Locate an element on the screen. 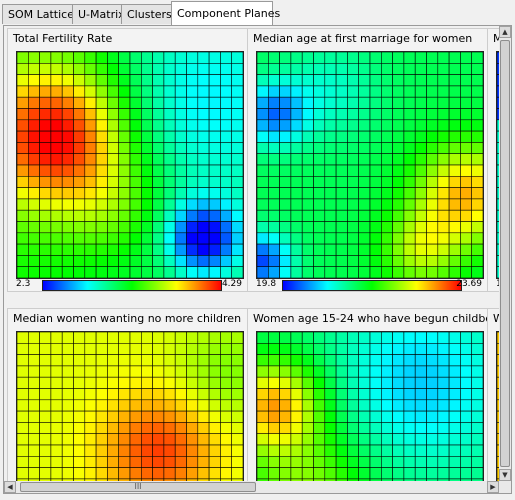  tab-som-lattice: SOM Lattice is located at coordinates (38, 14).